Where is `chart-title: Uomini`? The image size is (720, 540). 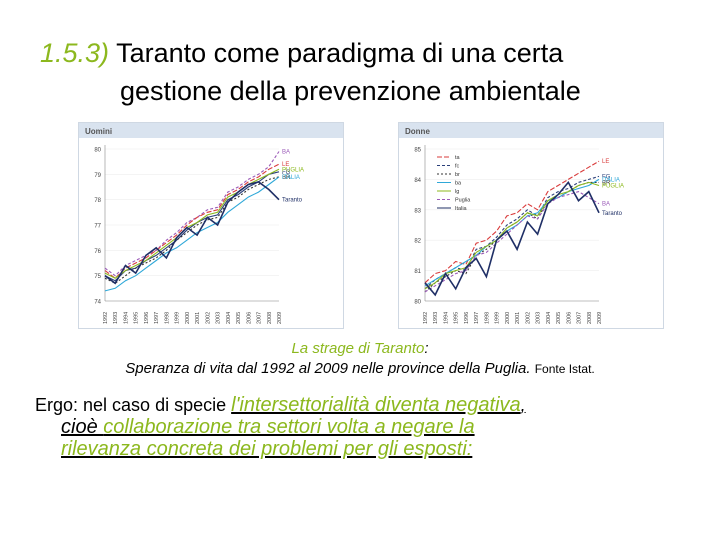
chart-title: Uomini is located at coordinates (98, 131).